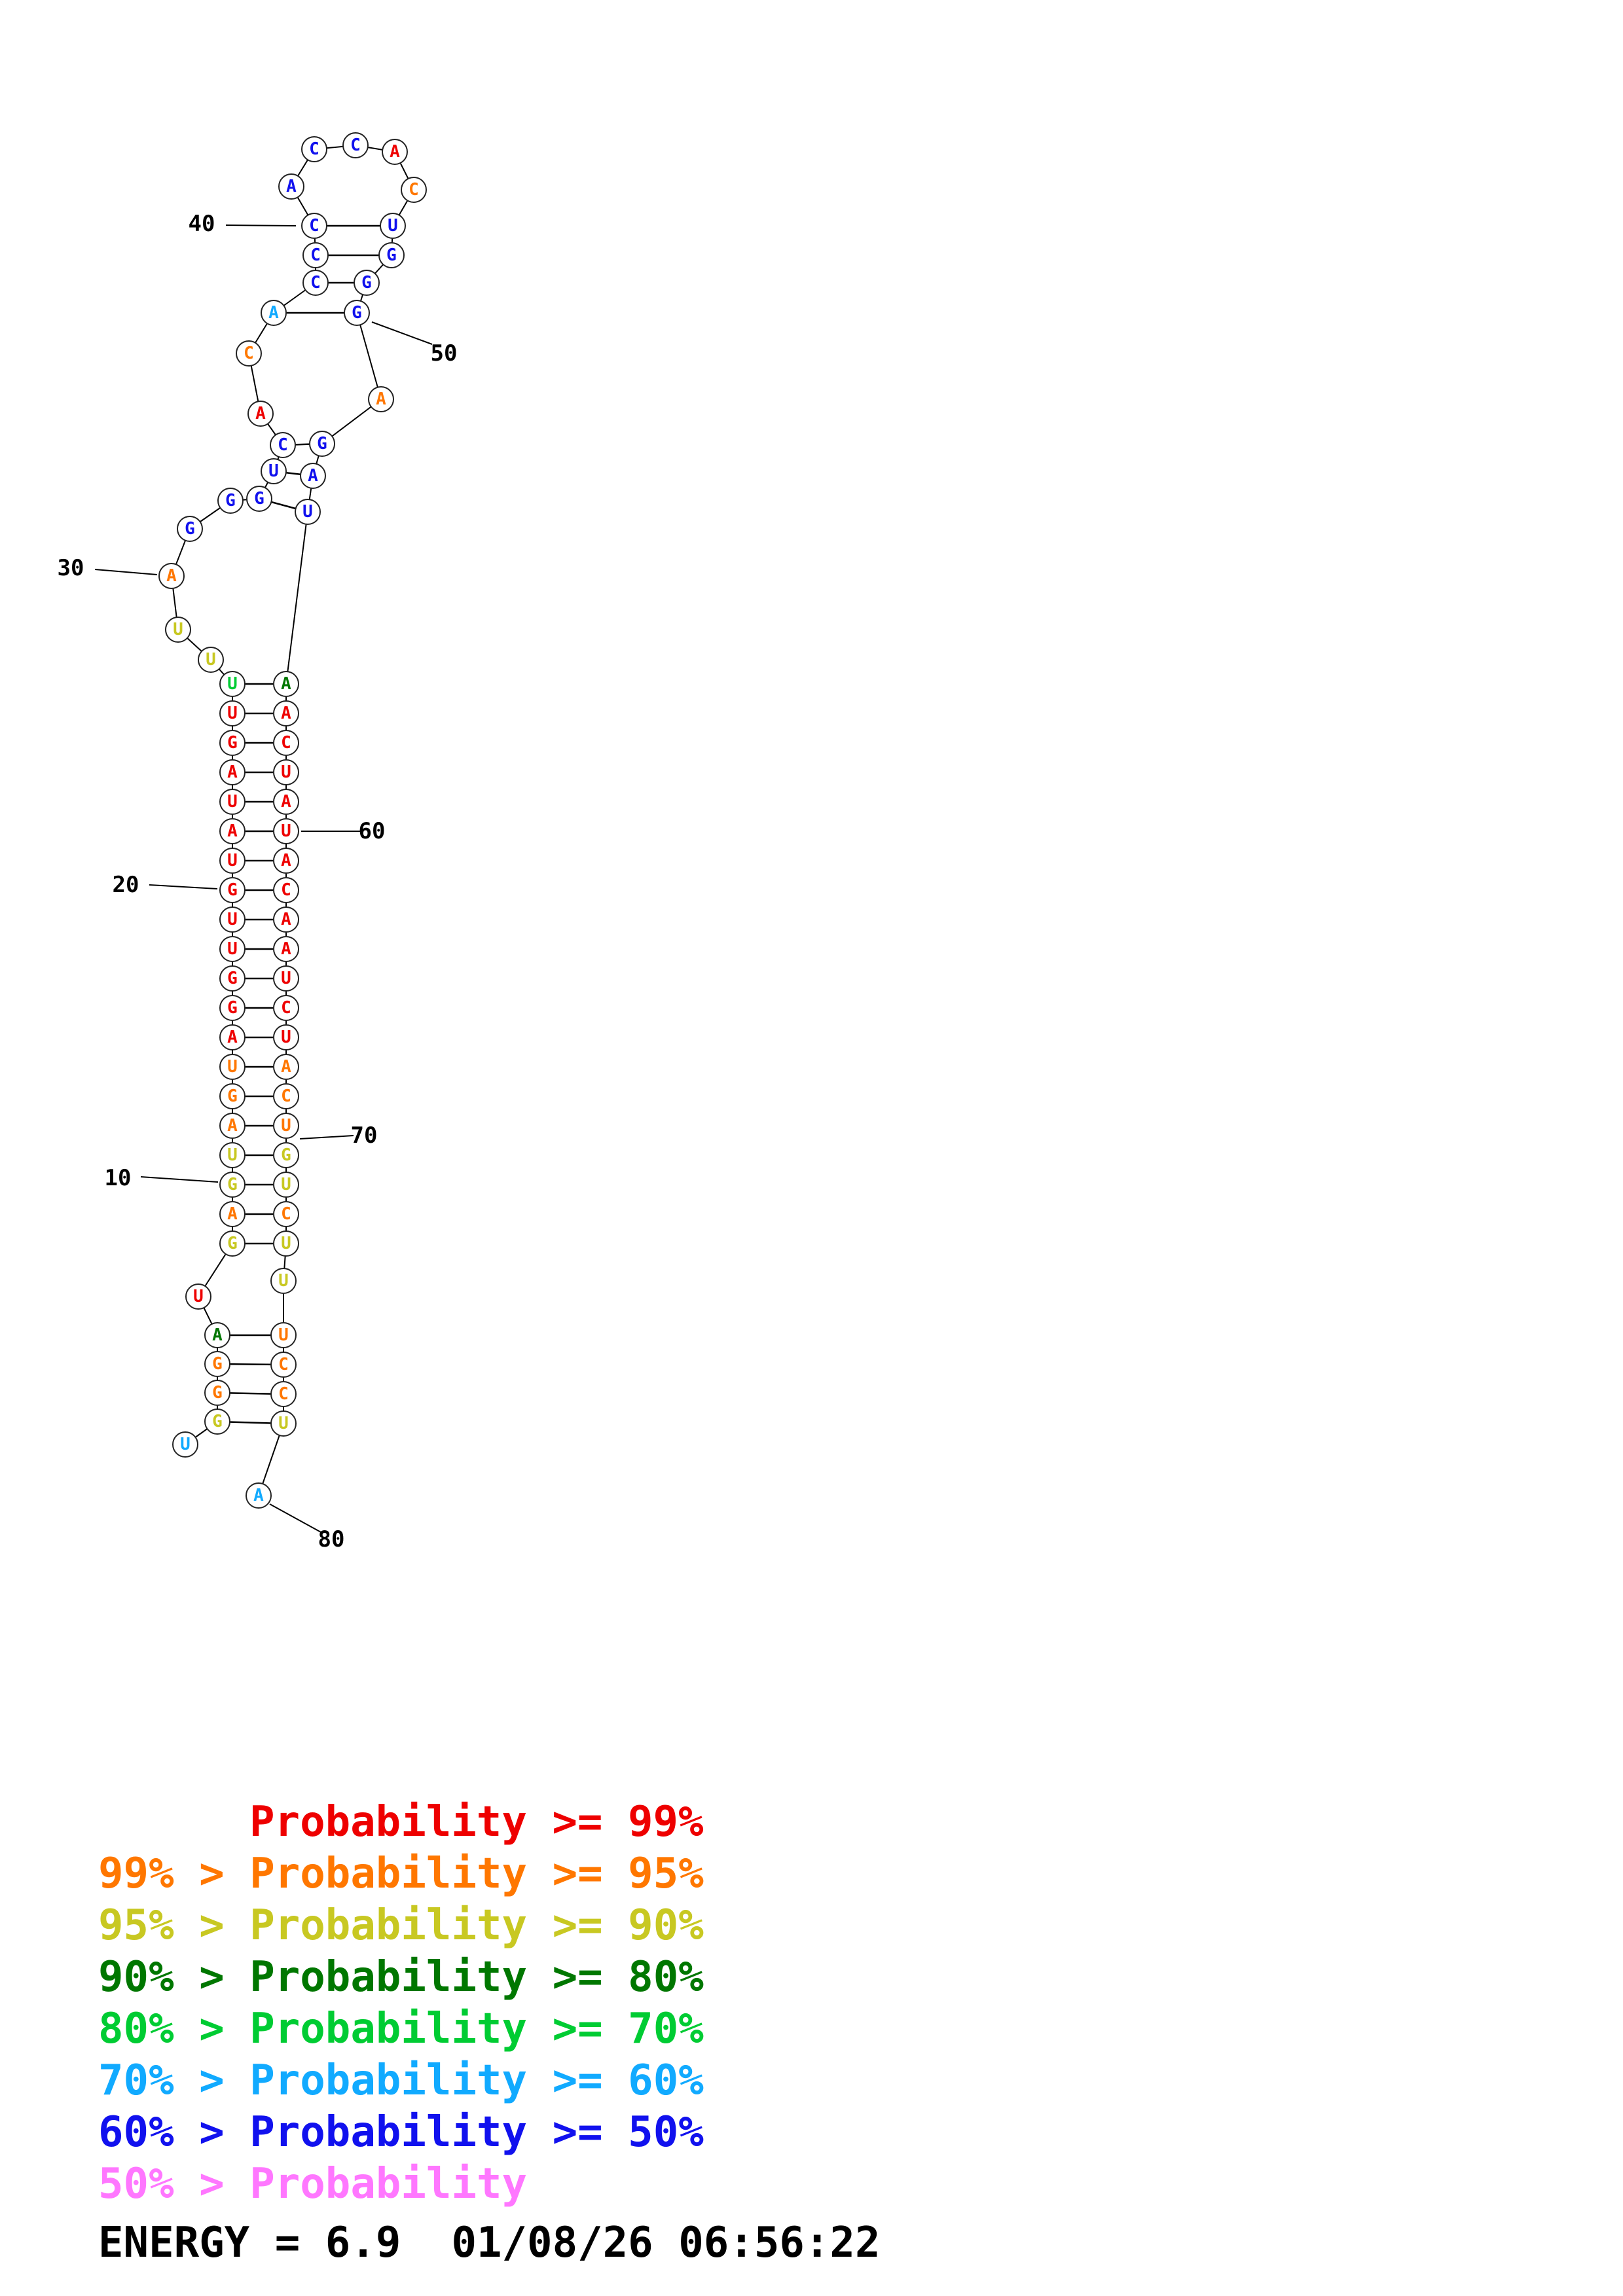 The height and width of the screenshot is (2296, 1623). What do you see at coordinates (372, 831) in the screenshot?
I see `position-label: 60` at bounding box center [372, 831].